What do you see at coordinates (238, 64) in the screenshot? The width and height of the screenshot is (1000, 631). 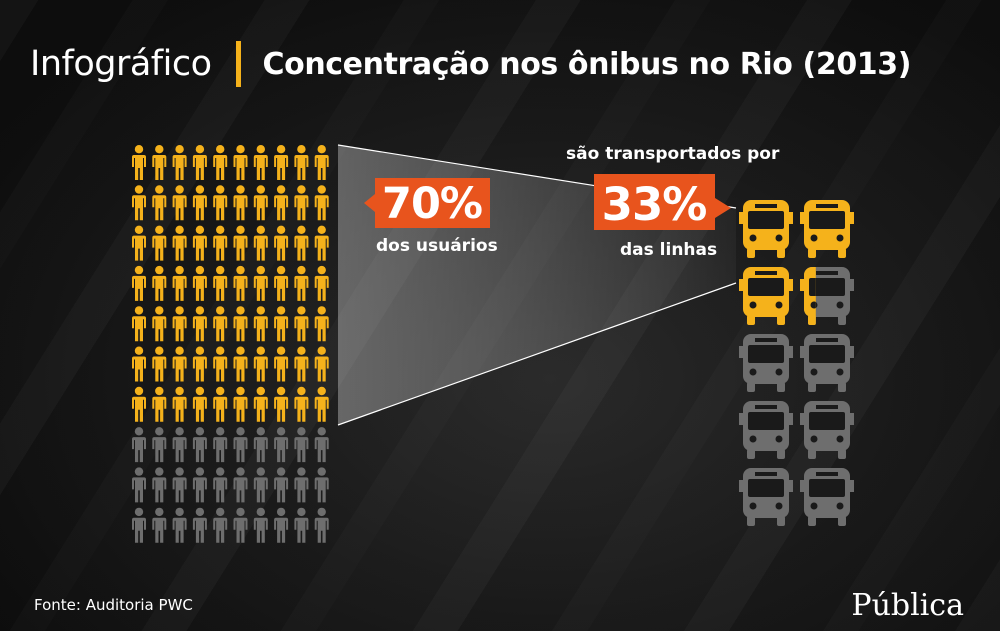 I see `header-divider` at bounding box center [238, 64].